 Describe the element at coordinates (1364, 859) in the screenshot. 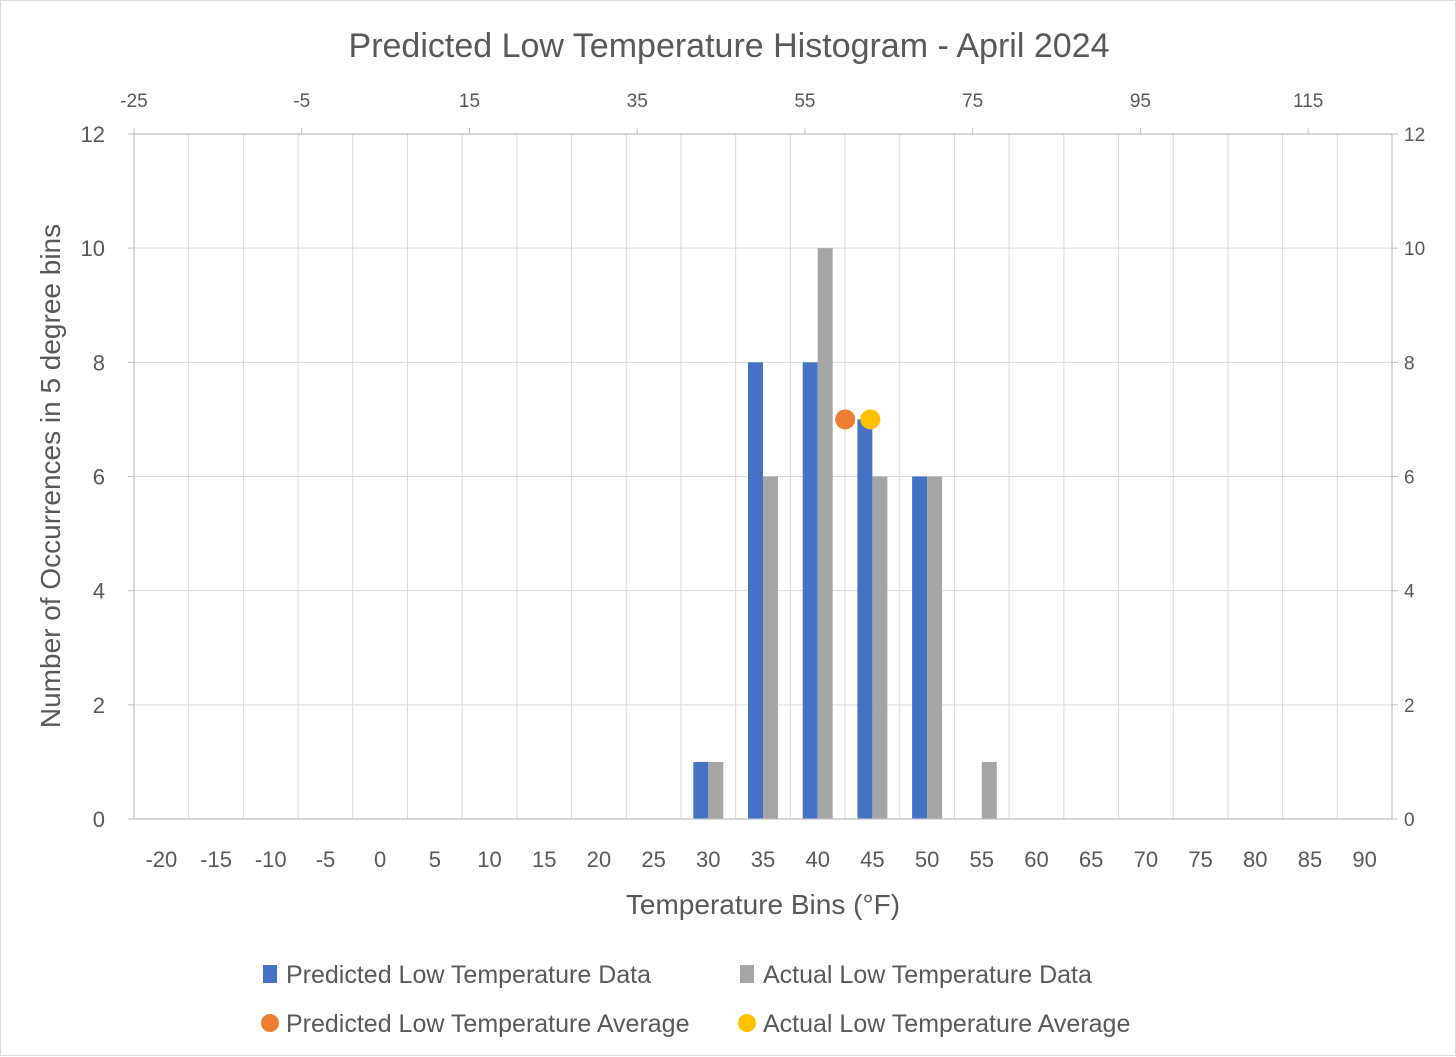

I see `x-tick-label: 90` at that location.